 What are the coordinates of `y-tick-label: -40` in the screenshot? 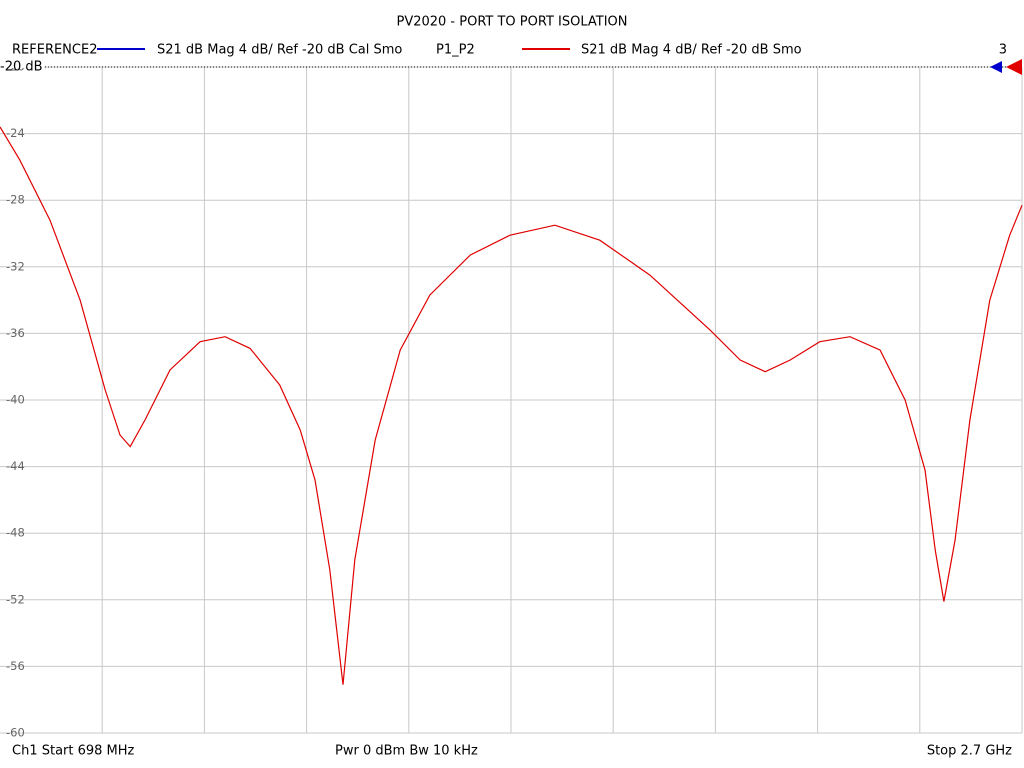 It's located at (15, 400).